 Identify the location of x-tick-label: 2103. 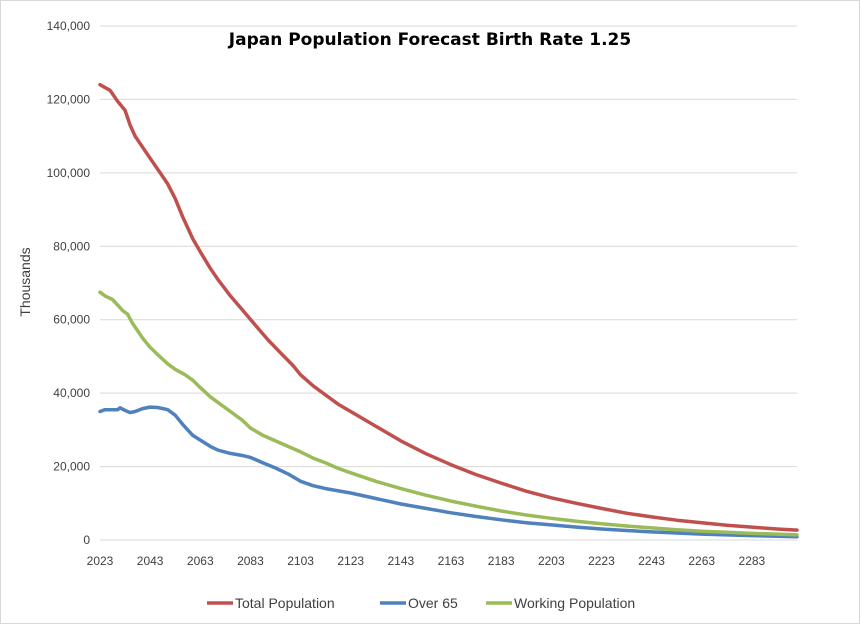
(300, 561).